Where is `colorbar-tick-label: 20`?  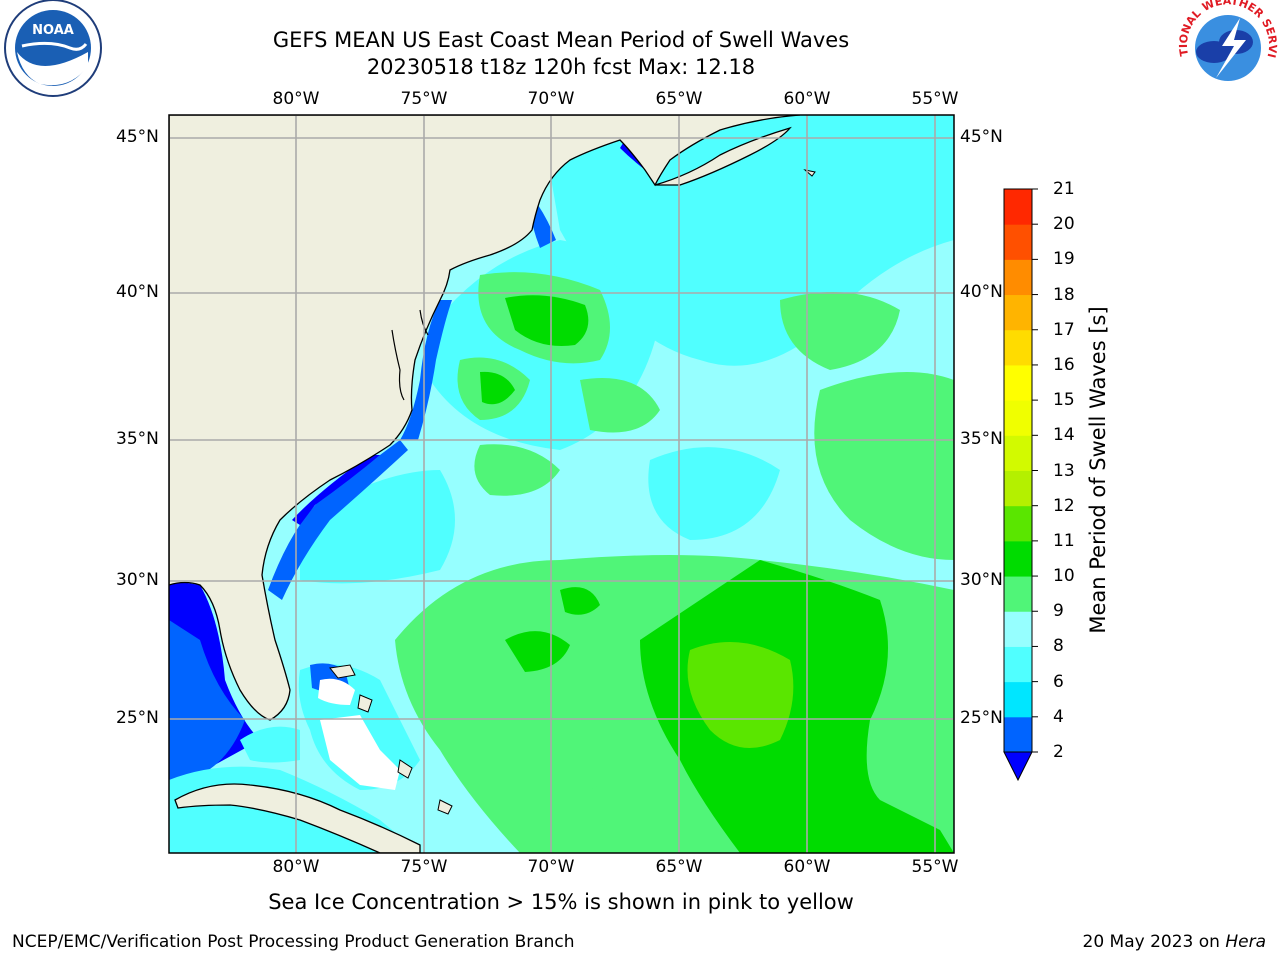
colorbar-tick-label: 20 is located at coordinates (1064, 224).